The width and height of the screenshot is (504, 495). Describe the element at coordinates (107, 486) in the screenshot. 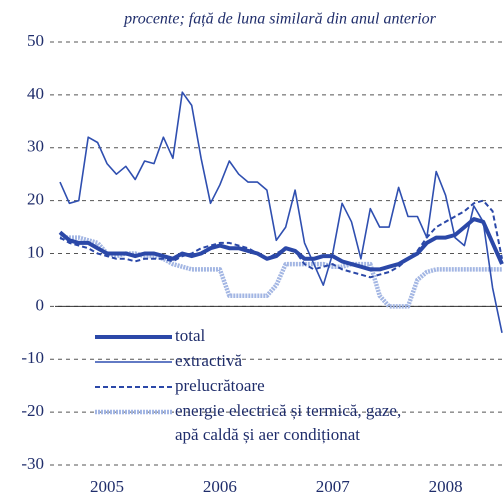

I see `x-tick-label: 2005` at that location.